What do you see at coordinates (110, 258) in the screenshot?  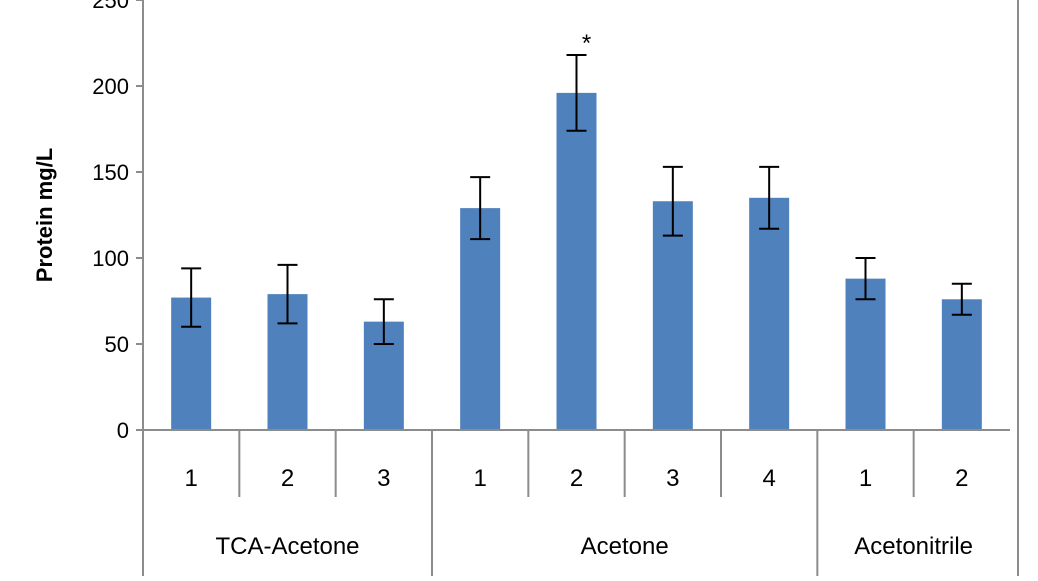 I see `y-tick-label: 100` at bounding box center [110, 258].